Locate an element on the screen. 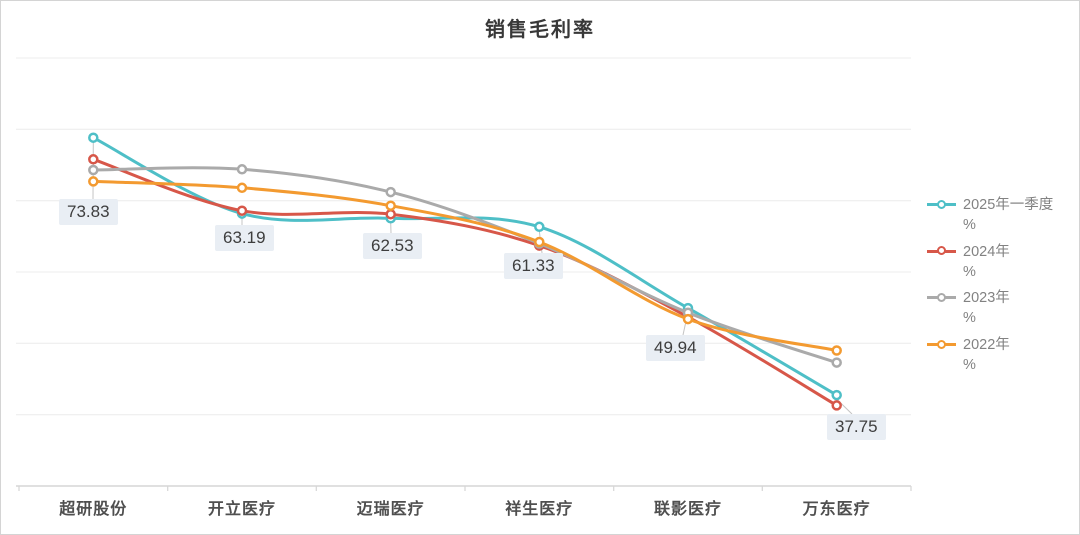  legend-item-2023: 2023年 % is located at coordinates (968, 308).